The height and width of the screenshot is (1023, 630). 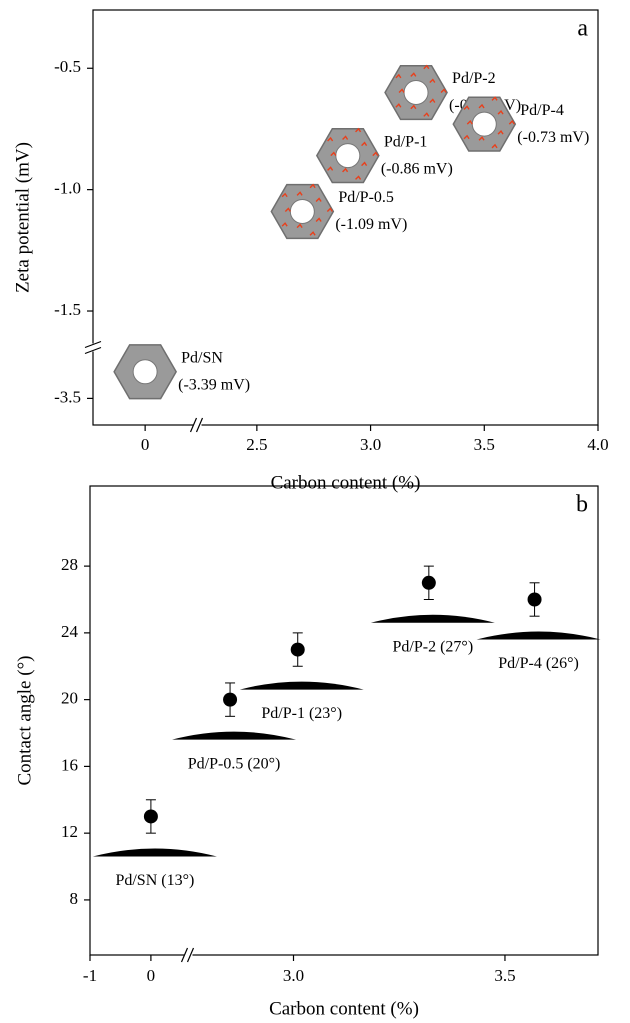 What do you see at coordinates (538, 663) in the screenshot?
I see `data-label: Pd/P-4 (26°)` at bounding box center [538, 663].